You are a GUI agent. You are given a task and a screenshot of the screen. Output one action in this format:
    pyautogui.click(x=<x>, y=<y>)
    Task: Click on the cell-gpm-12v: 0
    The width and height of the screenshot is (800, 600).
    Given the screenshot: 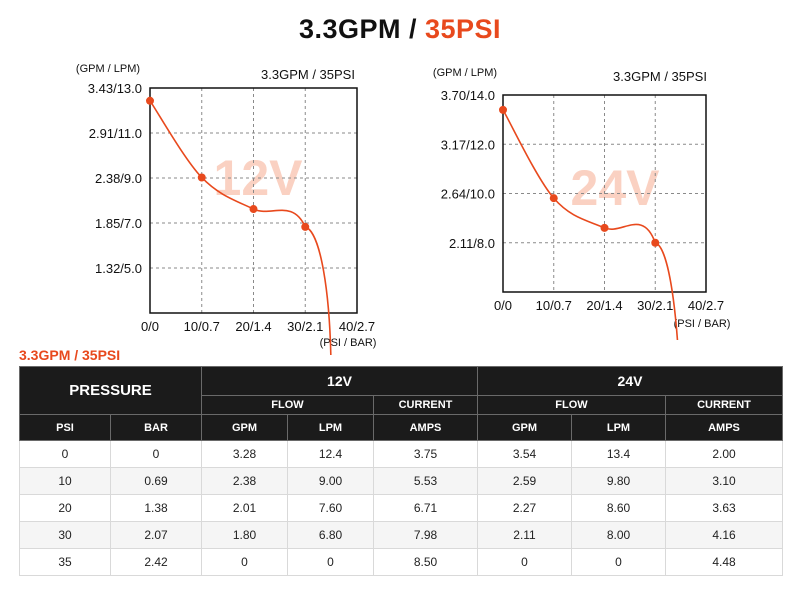 What is the action you would take?
    pyautogui.click(x=244, y=562)
    